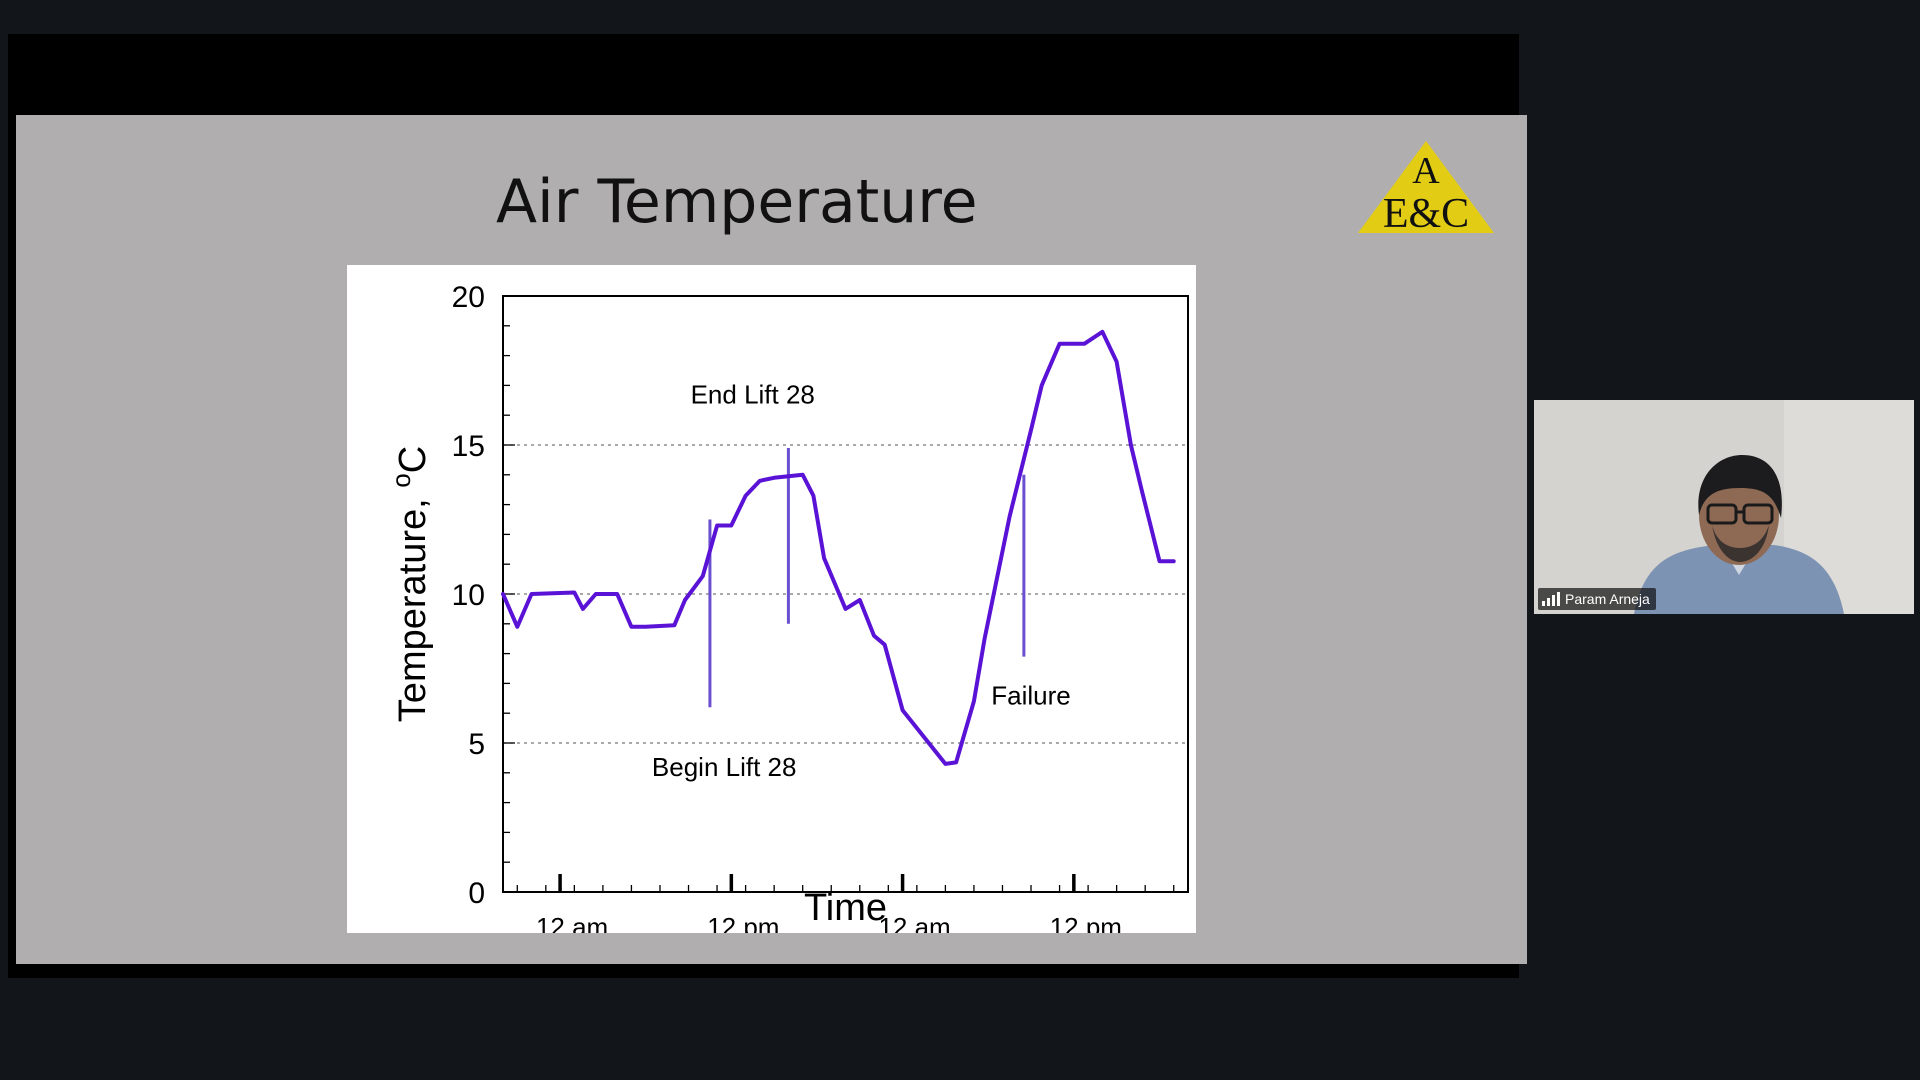 The height and width of the screenshot is (1080, 1920). I want to click on logo-line1: A, so click(1426, 171).